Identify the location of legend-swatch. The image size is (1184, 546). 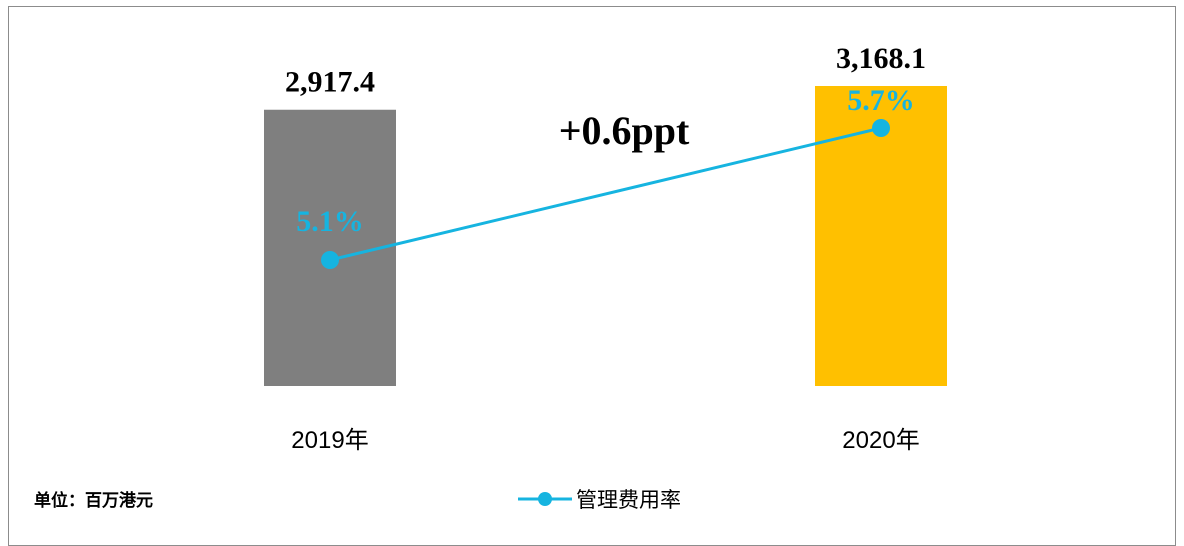
(545, 499).